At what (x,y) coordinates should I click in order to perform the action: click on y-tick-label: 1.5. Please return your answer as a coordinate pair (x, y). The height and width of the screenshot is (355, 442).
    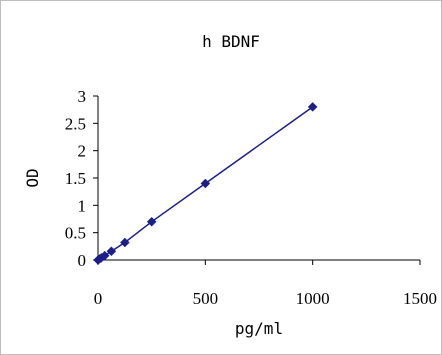
    Looking at the image, I should click on (75, 178).